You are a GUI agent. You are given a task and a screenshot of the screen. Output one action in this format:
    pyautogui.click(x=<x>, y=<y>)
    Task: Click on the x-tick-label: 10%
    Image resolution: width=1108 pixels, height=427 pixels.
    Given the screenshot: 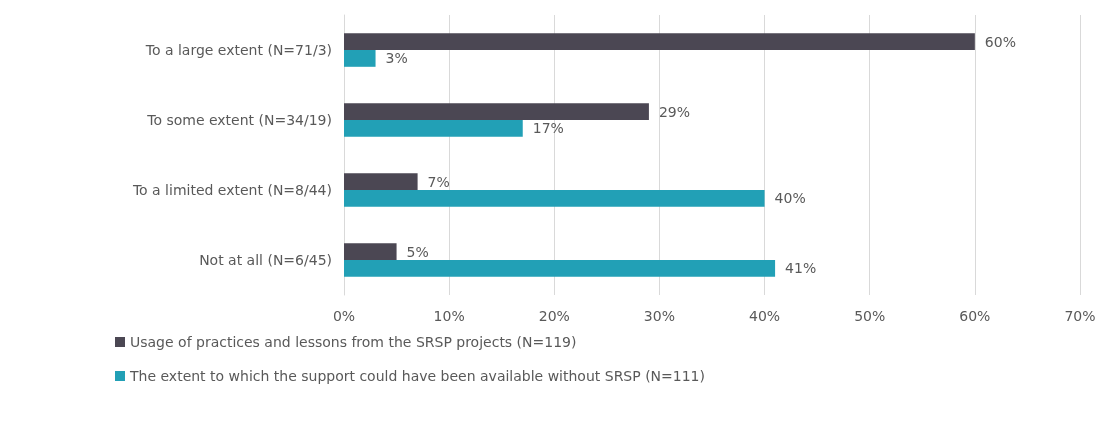 What is the action you would take?
    pyautogui.click(x=449, y=316)
    